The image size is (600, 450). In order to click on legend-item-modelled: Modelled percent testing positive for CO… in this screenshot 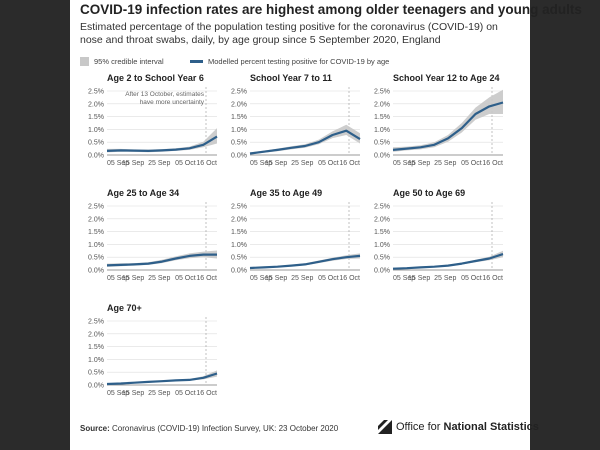, I will do `click(289, 61)`.